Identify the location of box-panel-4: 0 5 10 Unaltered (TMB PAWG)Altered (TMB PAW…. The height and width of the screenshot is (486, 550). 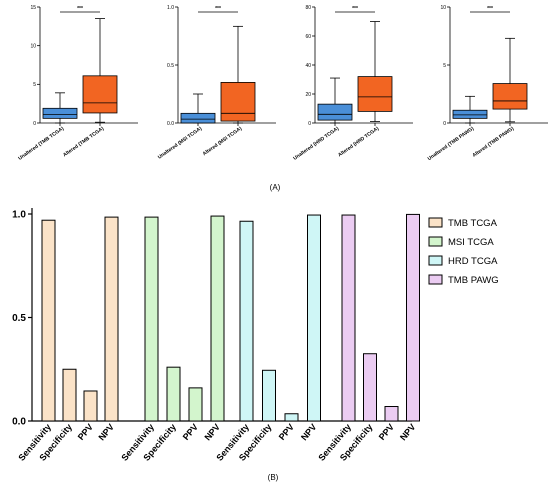
(487, 83).